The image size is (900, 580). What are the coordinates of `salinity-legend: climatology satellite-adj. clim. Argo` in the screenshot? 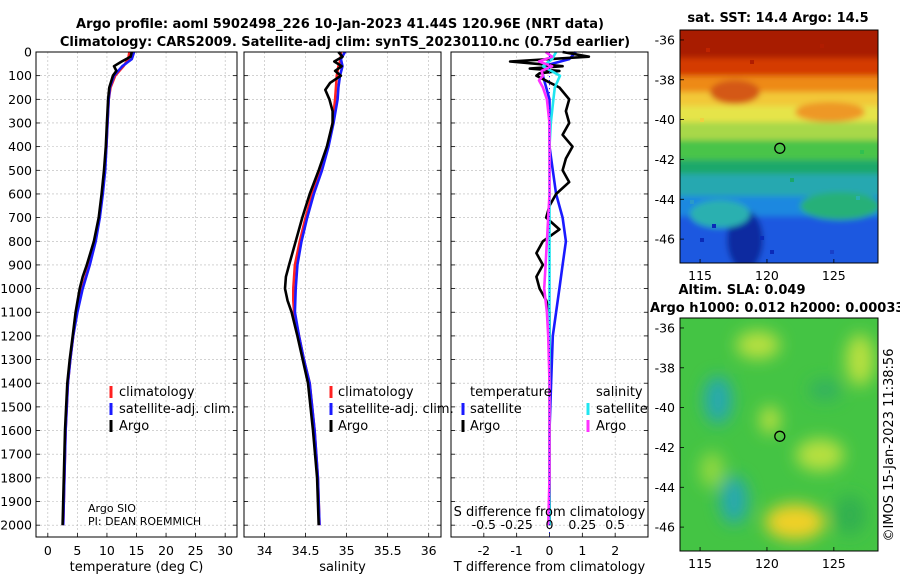 It's located at (391, 409).